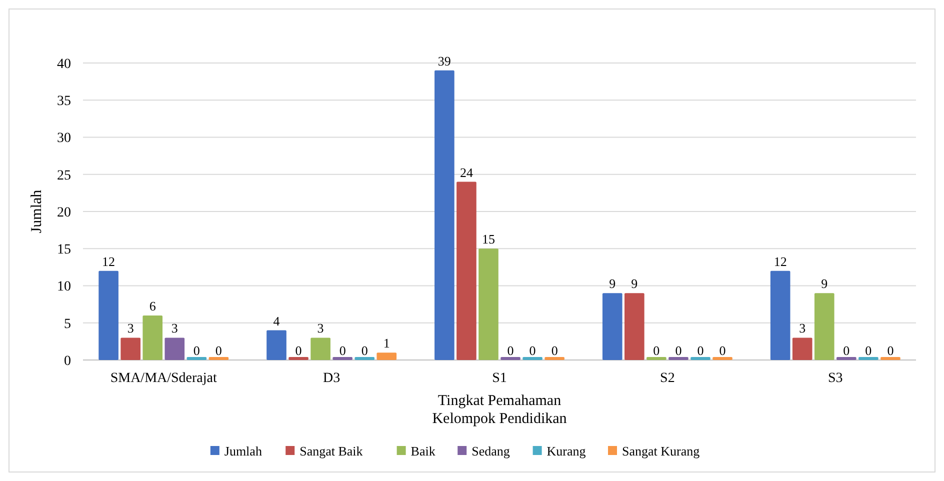  What do you see at coordinates (661, 451) in the screenshot?
I see `legend-label: Sangat Kurang` at bounding box center [661, 451].